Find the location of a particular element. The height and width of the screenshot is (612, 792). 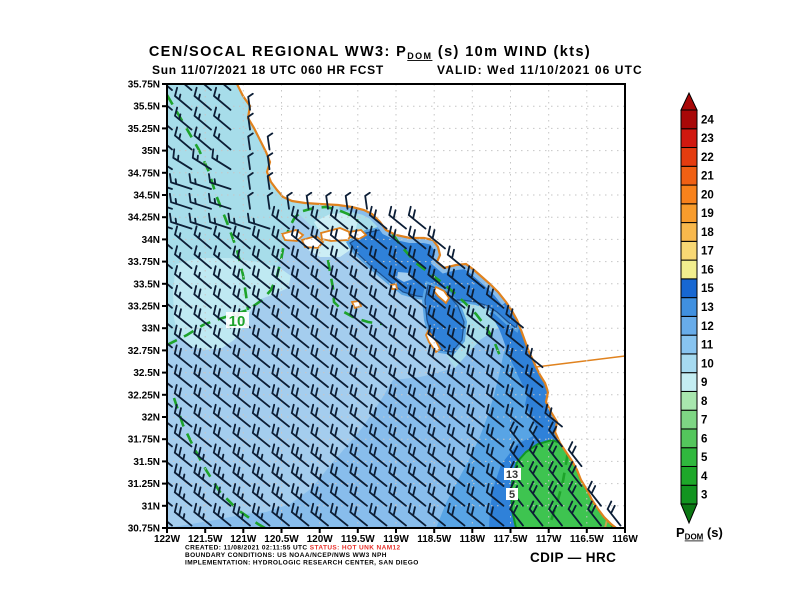

svg-text: 32.25N is located at coordinates (144, 395).